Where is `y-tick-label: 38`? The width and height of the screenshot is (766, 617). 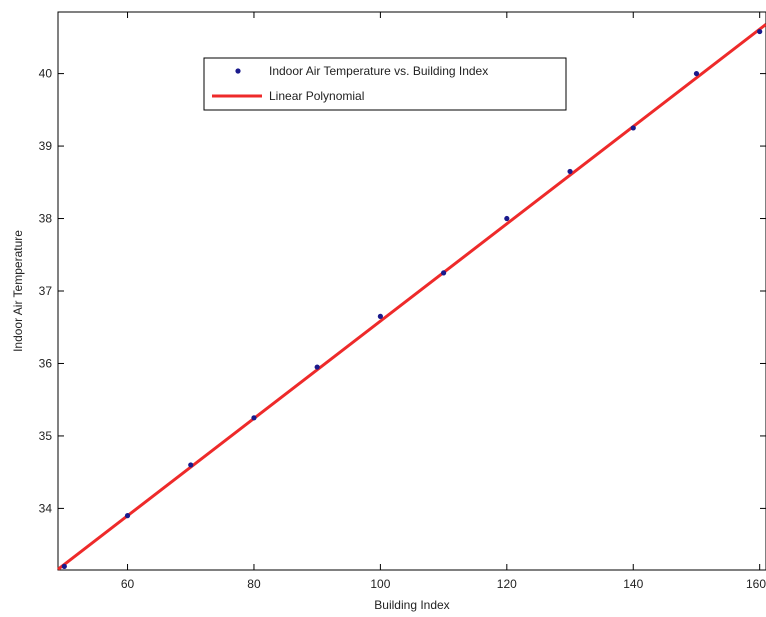
y-tick-label: 38 is located at coordinates (46, 219).